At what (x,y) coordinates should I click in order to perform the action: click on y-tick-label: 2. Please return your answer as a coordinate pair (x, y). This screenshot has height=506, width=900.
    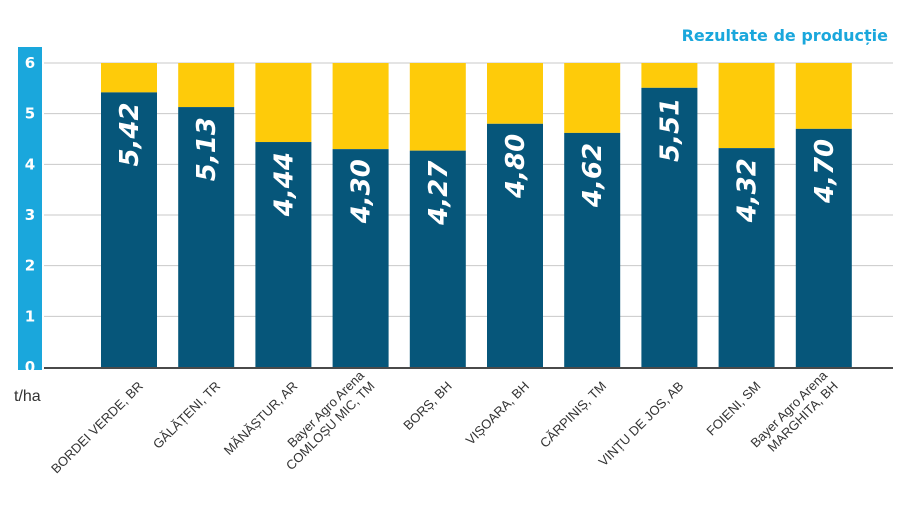
    Looking at the image, I should click on (30, 266).